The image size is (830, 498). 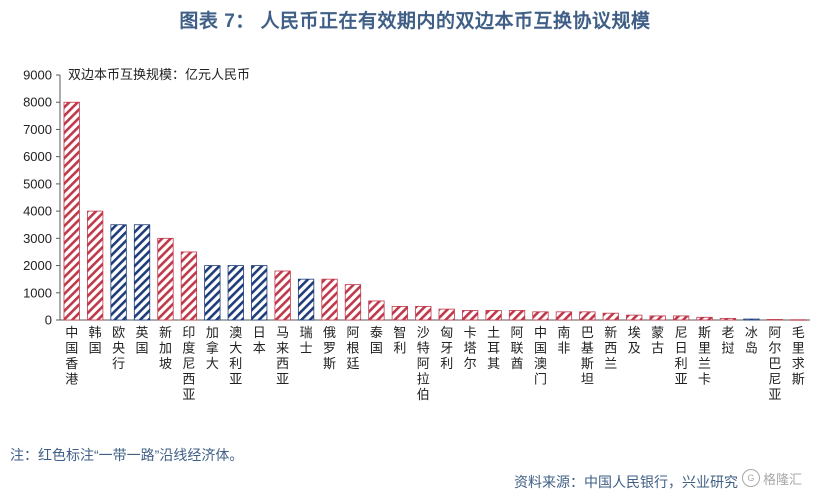 I want to click on x-tick-label: 韩国, so click(x=95, y=340).